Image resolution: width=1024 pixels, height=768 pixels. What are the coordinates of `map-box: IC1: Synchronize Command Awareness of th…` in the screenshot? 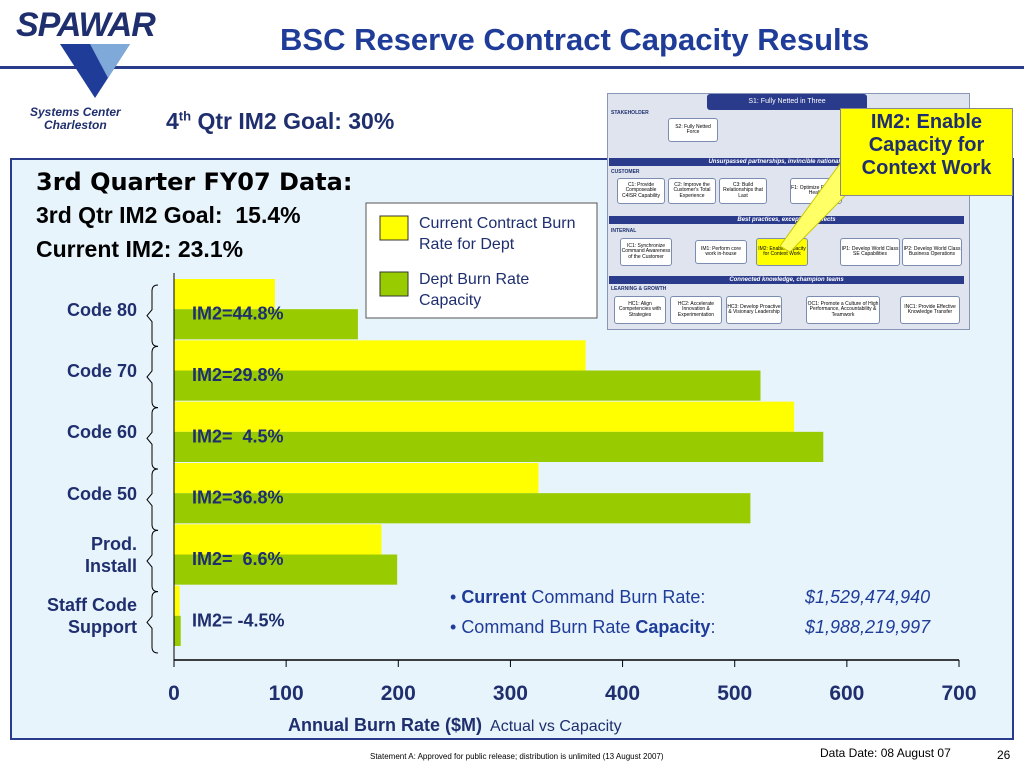 It's located at (646, 252).